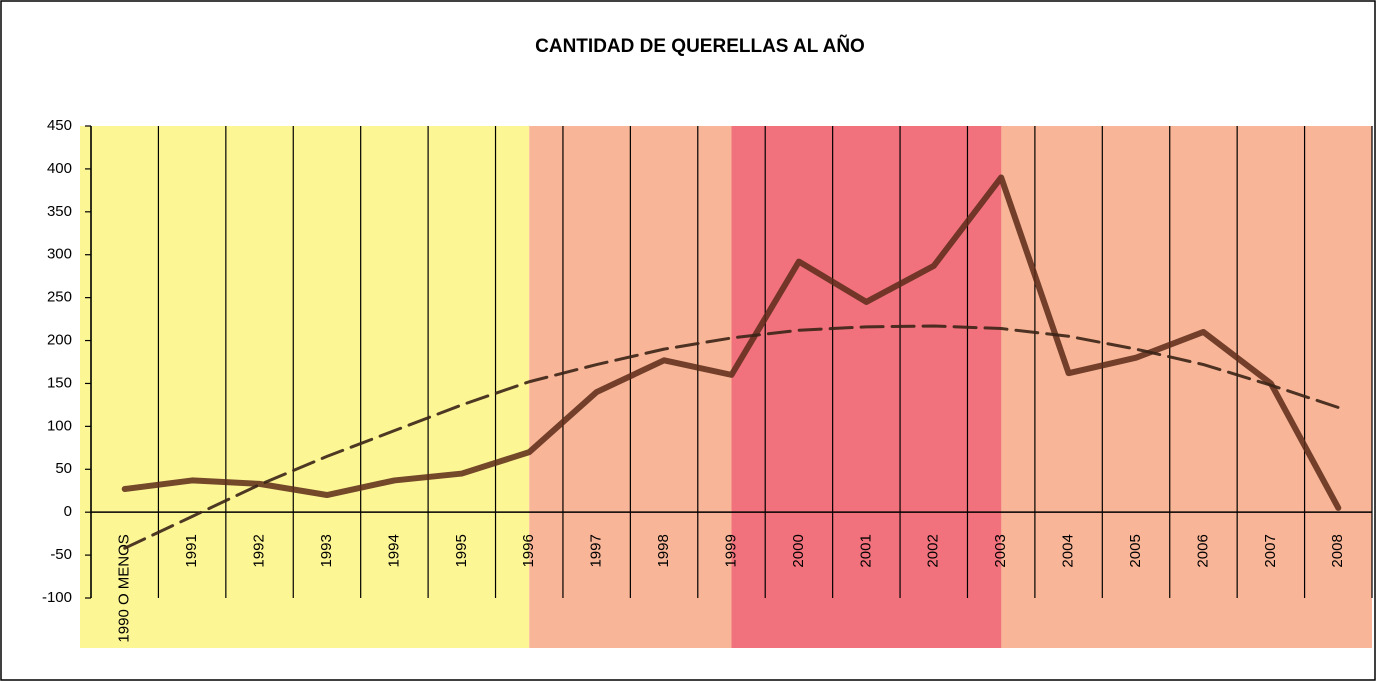 This screenshot has width=1376, height=681. I want to click on x-tick-label: 1994, so click(393, 550).